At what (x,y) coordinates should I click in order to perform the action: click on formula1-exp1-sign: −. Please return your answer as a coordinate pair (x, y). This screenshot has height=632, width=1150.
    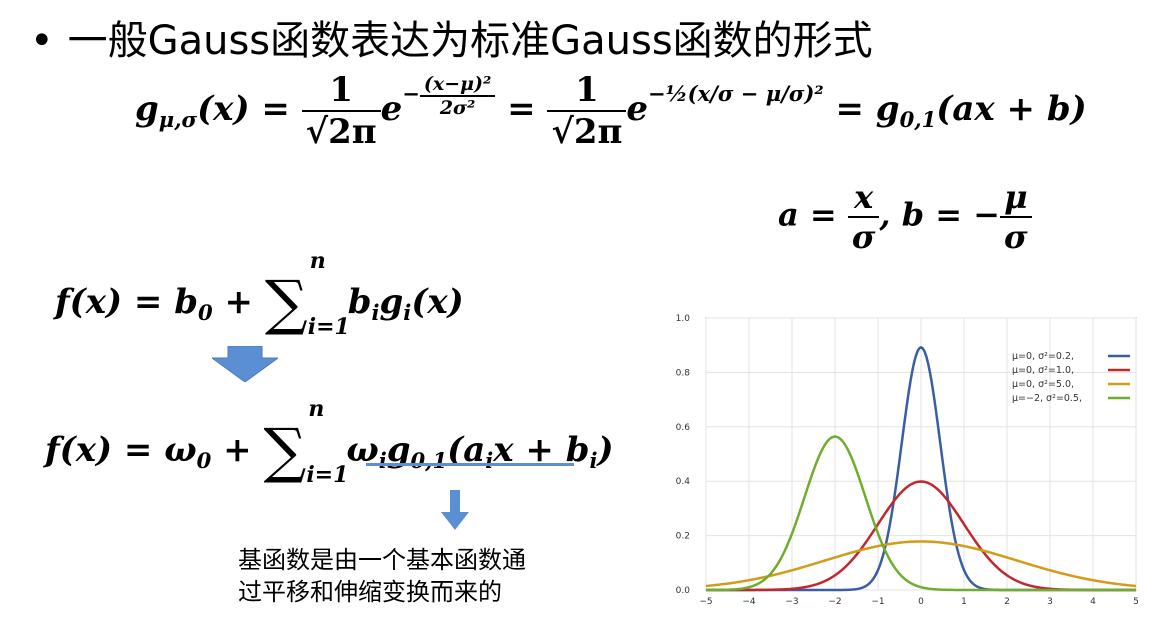
    Looking at the image, I should click on (411, 94).